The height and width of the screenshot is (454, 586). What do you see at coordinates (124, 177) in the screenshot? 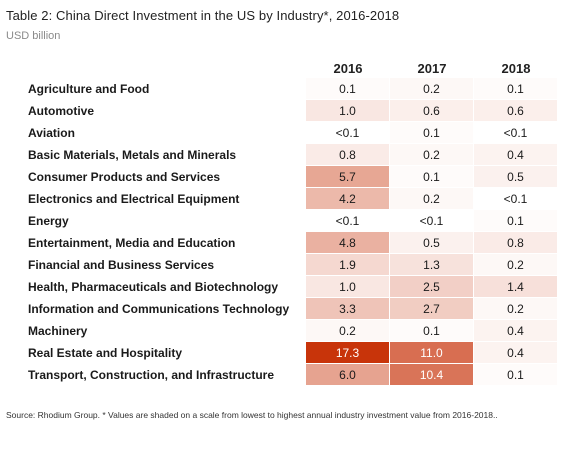
I see `row-label: Consumer Products and Services` at bounding box center [124, 177].